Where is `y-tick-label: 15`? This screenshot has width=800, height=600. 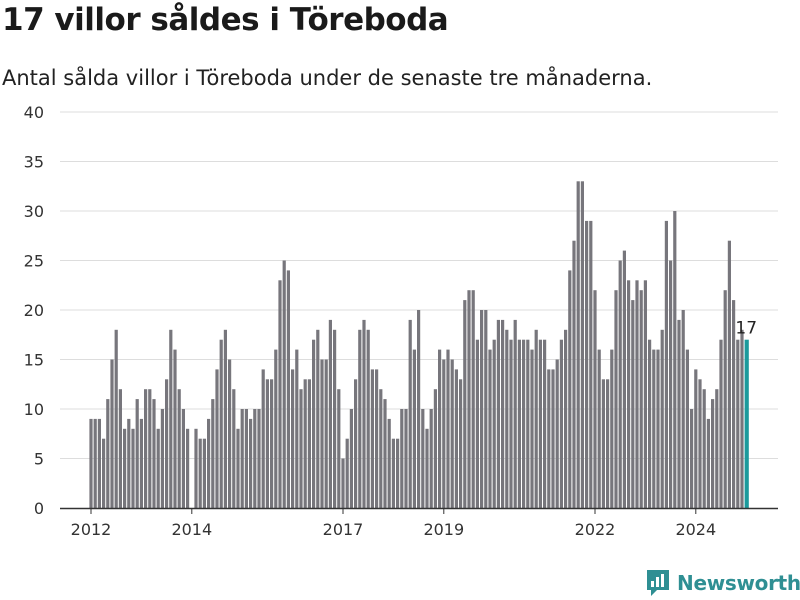 y-tick-label: 15 is located at coordinates (34, 360).